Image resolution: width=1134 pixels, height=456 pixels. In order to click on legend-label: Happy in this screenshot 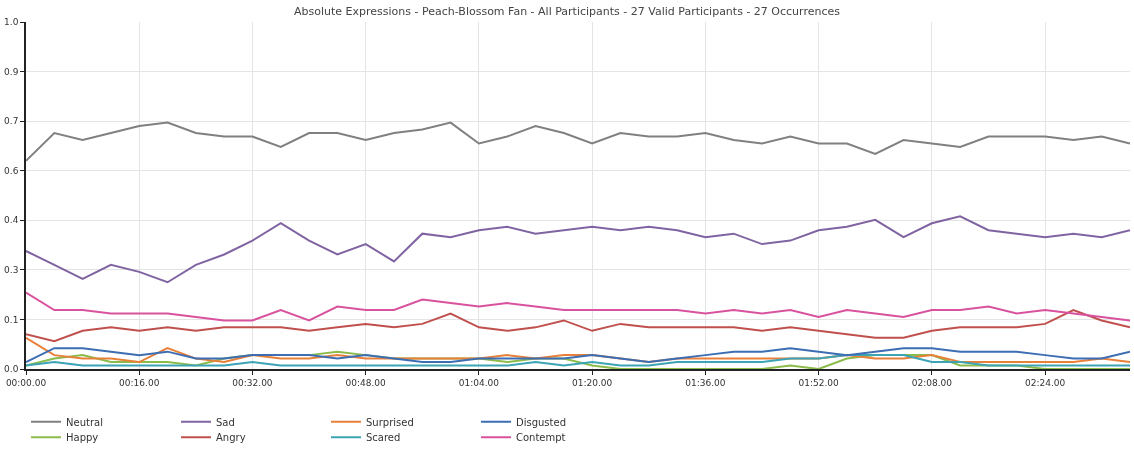, I will do `click(82, 438)`.